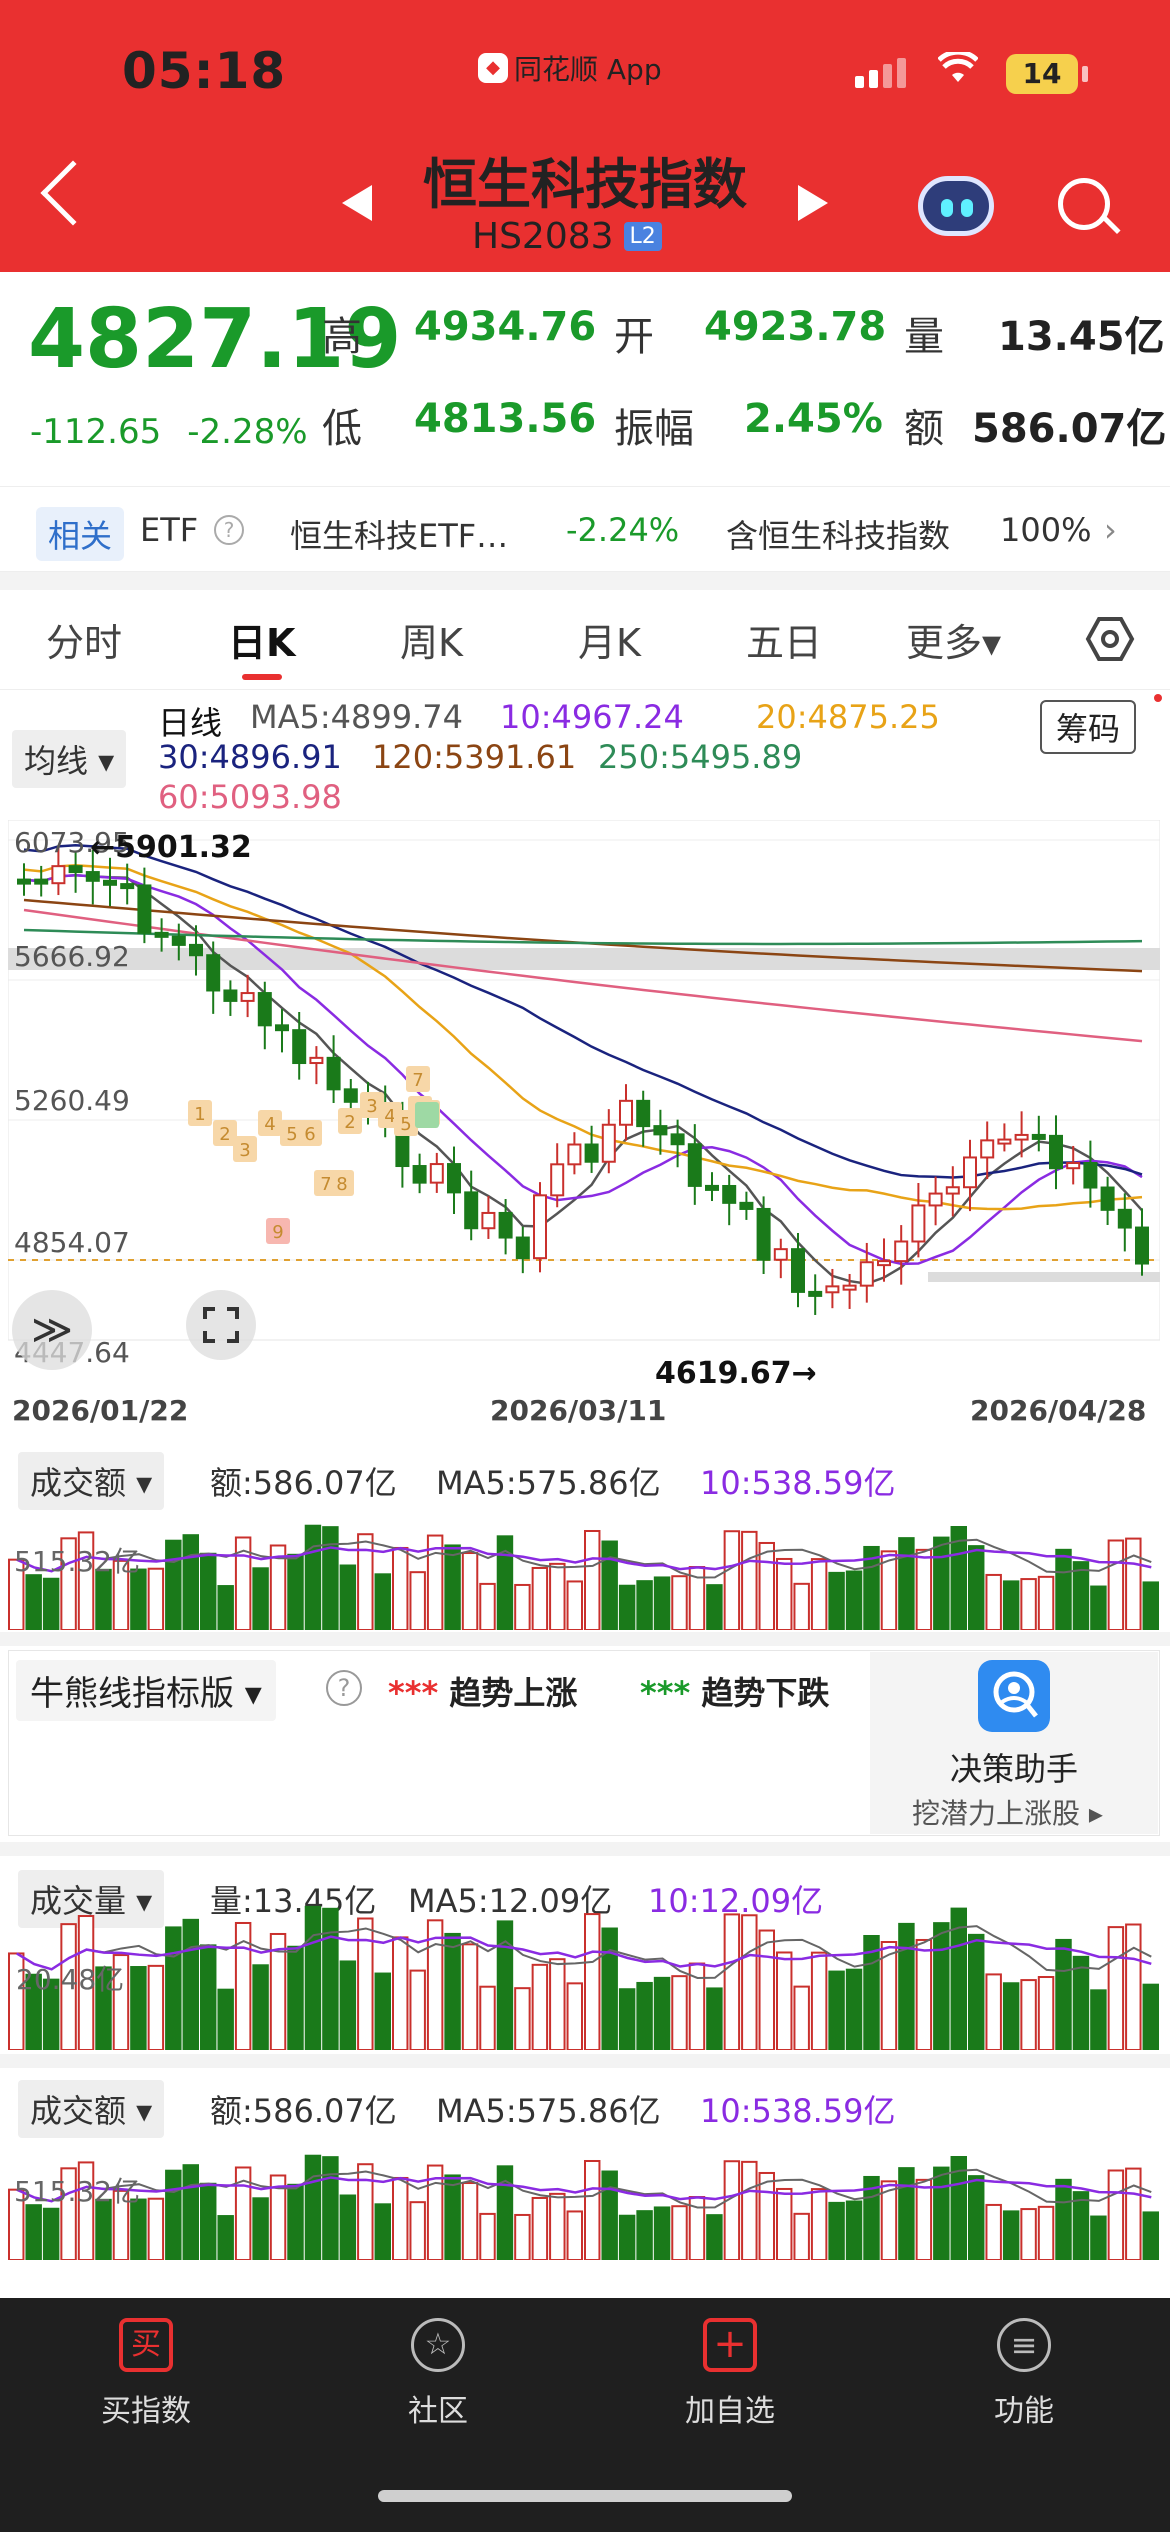 Image resolution: width=1170 pixels, height=2532 pixels. What do you see at coordinates (190, 723) in the screenshot?
I see `kline-period-label: 日线` at bounding box center [190, 723].